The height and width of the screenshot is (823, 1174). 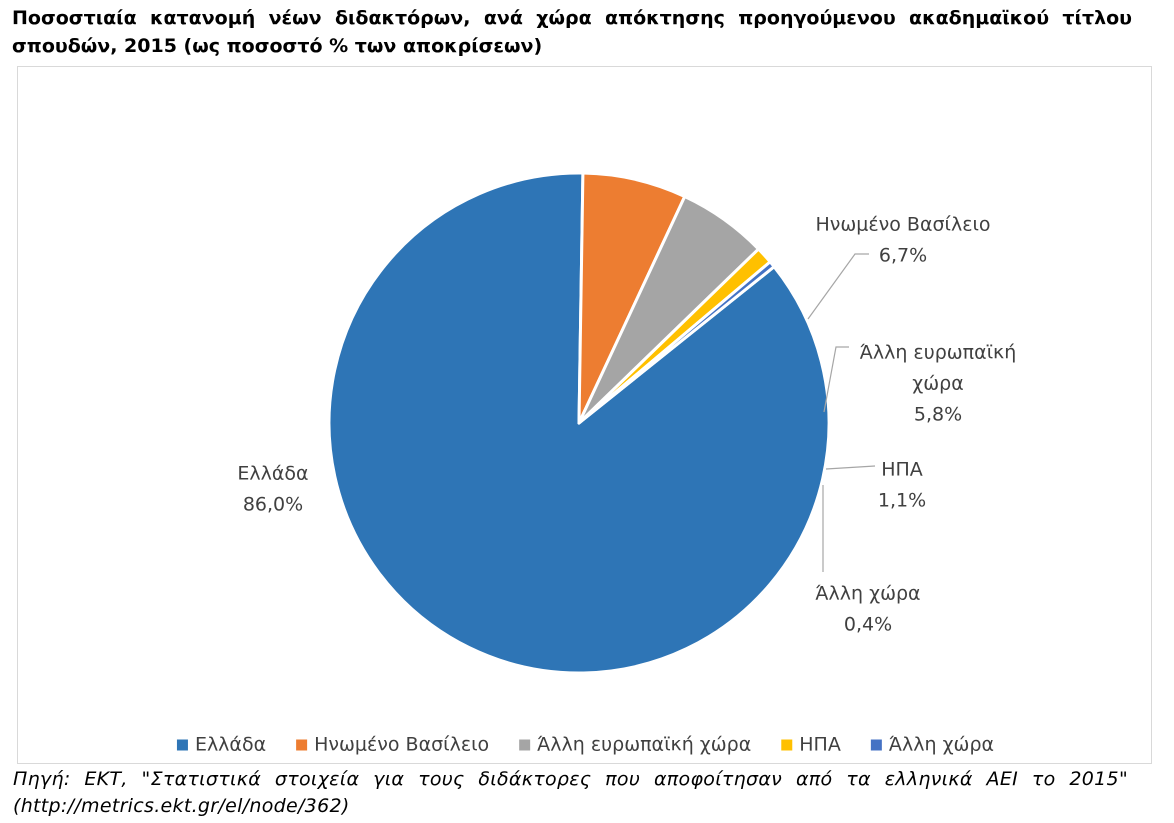 What do you see at coordinates (272, 489) in the screenshot?
I see `data-label-slice-0: Ελλάδα 86,0%` at bounding box center [272, 489].